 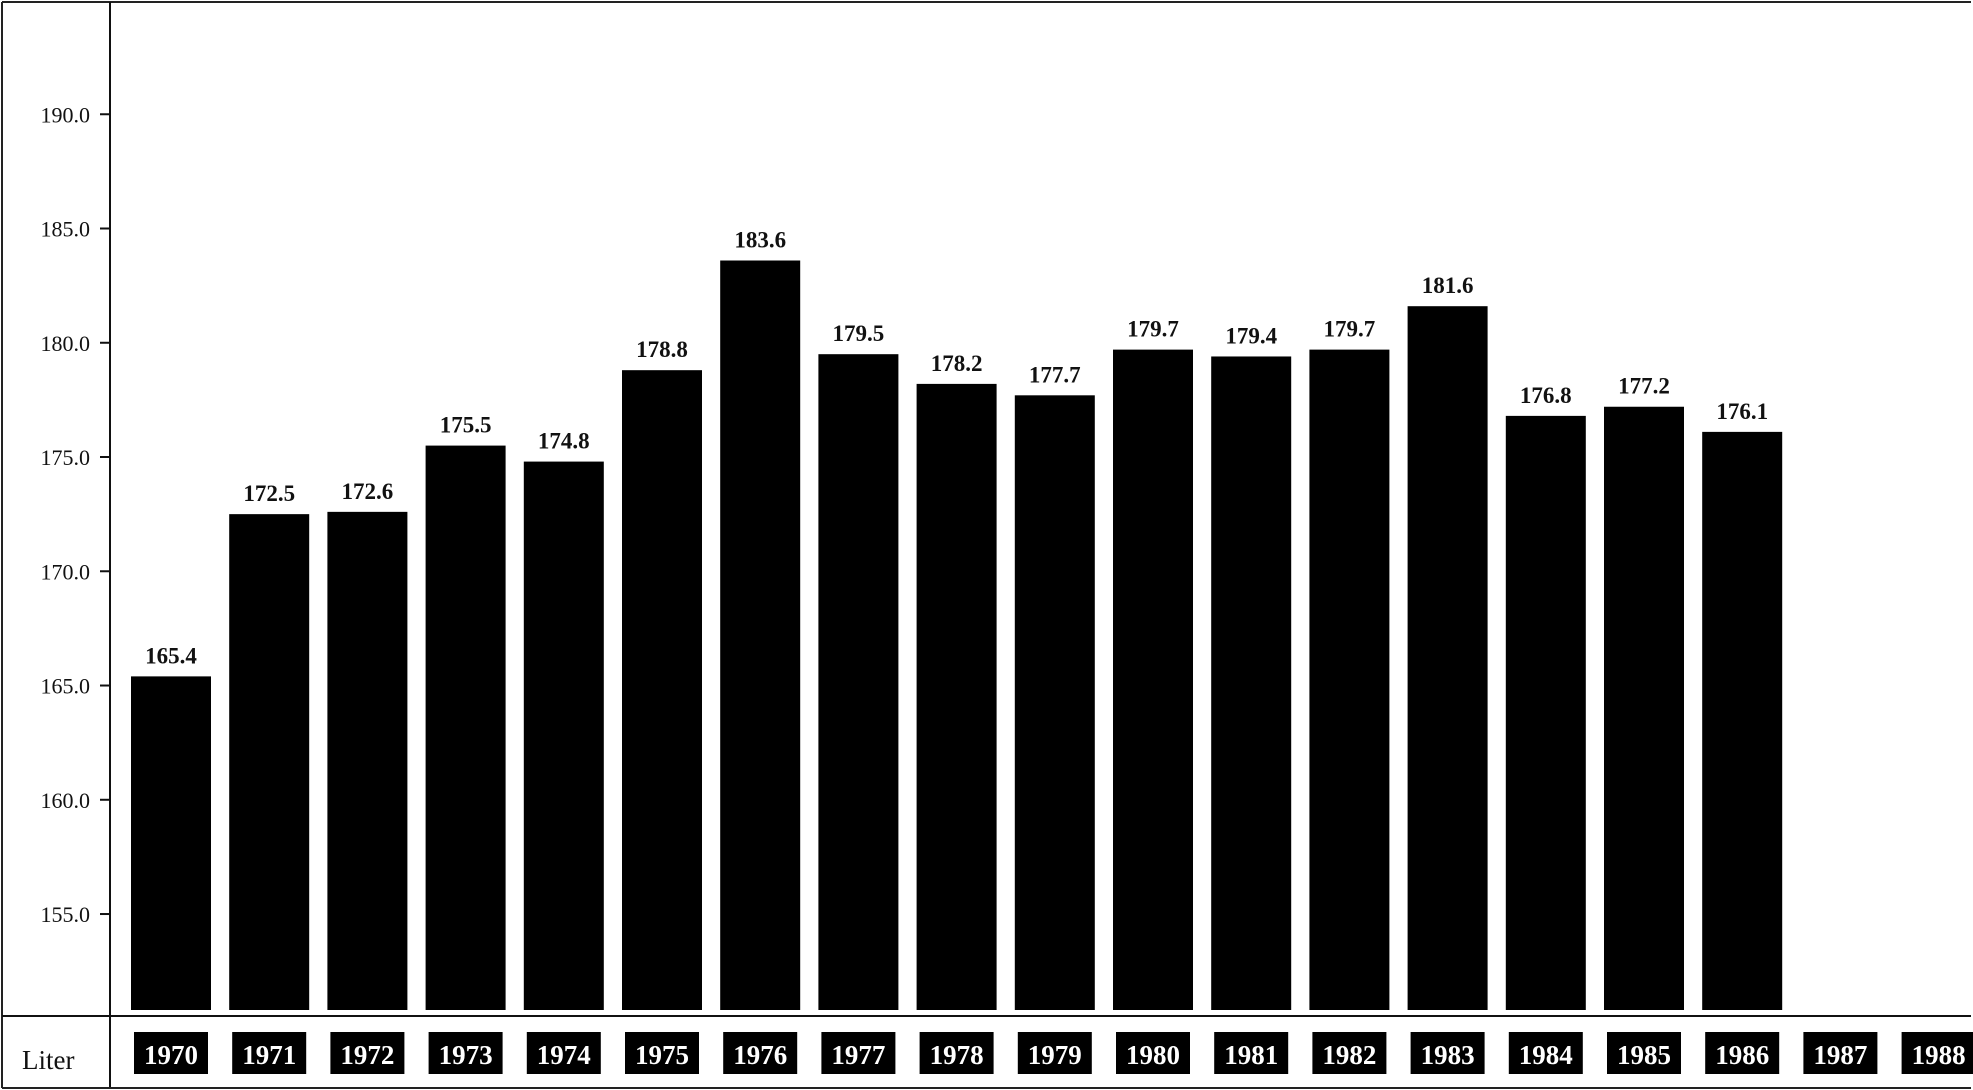 What do you see at coordinates (1546, 395) in the screenshot?
I see `bar-value-label: 176.8` at bounding box center [1546, 395].